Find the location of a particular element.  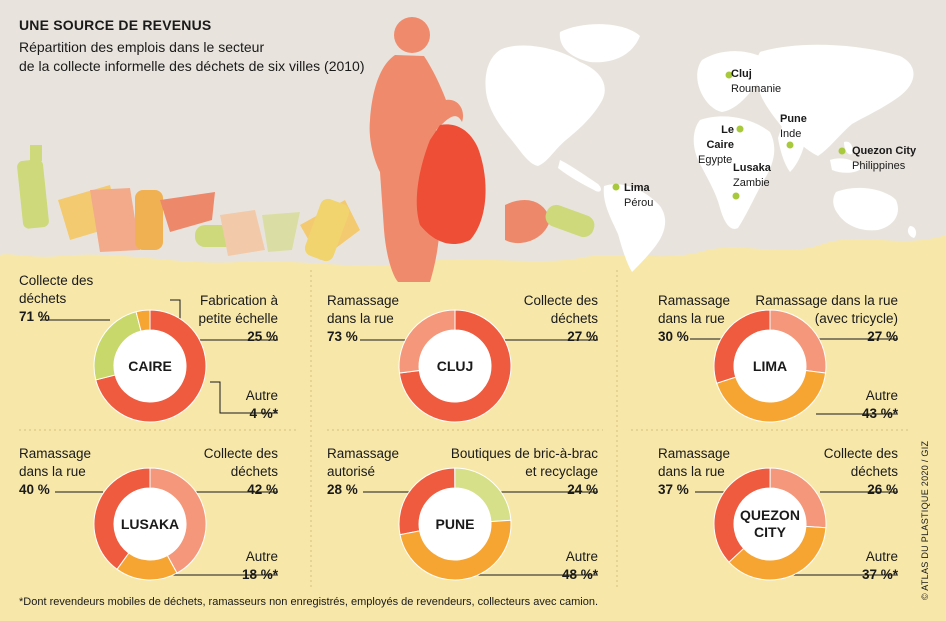

label-cluj-collecte: Collecte des déchets 27 % is located at coordinates (560, 318).